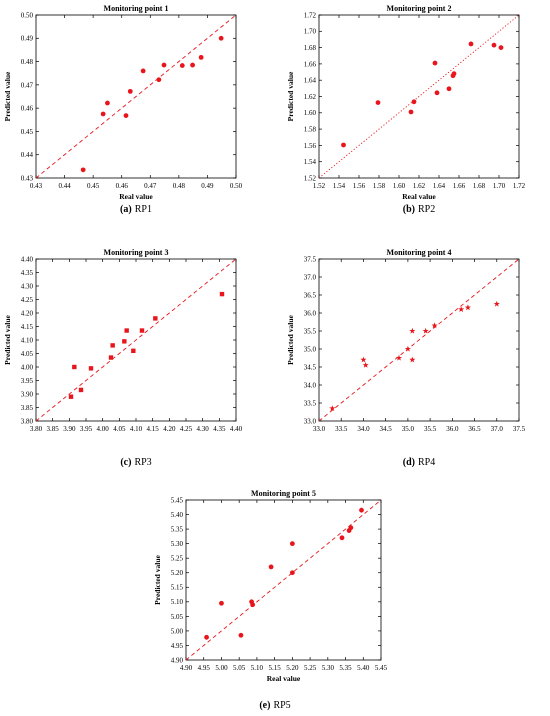 The width and height of the screenshot is (550, 716). What do you see at coordinates (177, 529) in the screenshot?
I see `y-tick-label: 5.35` at bounding box center [177, 529].